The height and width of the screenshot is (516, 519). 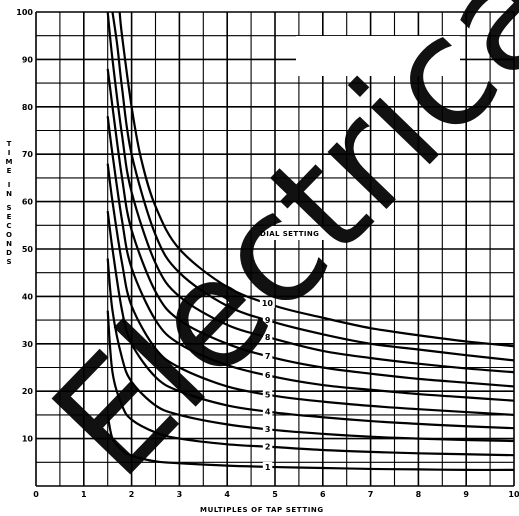 What do you see at coordinates (28, 107) in the screenshot?
I see `y-tick-label: 80` at bounding box center [28, 107].